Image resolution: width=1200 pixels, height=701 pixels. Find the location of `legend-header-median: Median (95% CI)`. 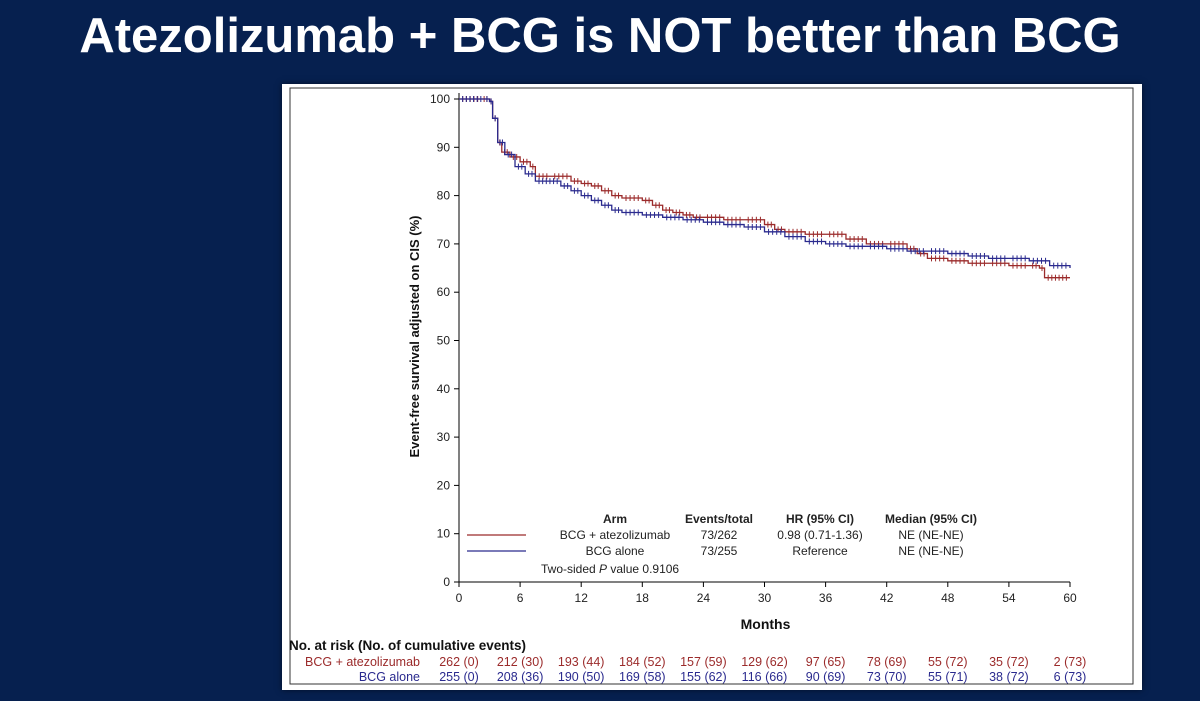

legend-header-median: Median (95% CI) is located at coordinates (931, 519).